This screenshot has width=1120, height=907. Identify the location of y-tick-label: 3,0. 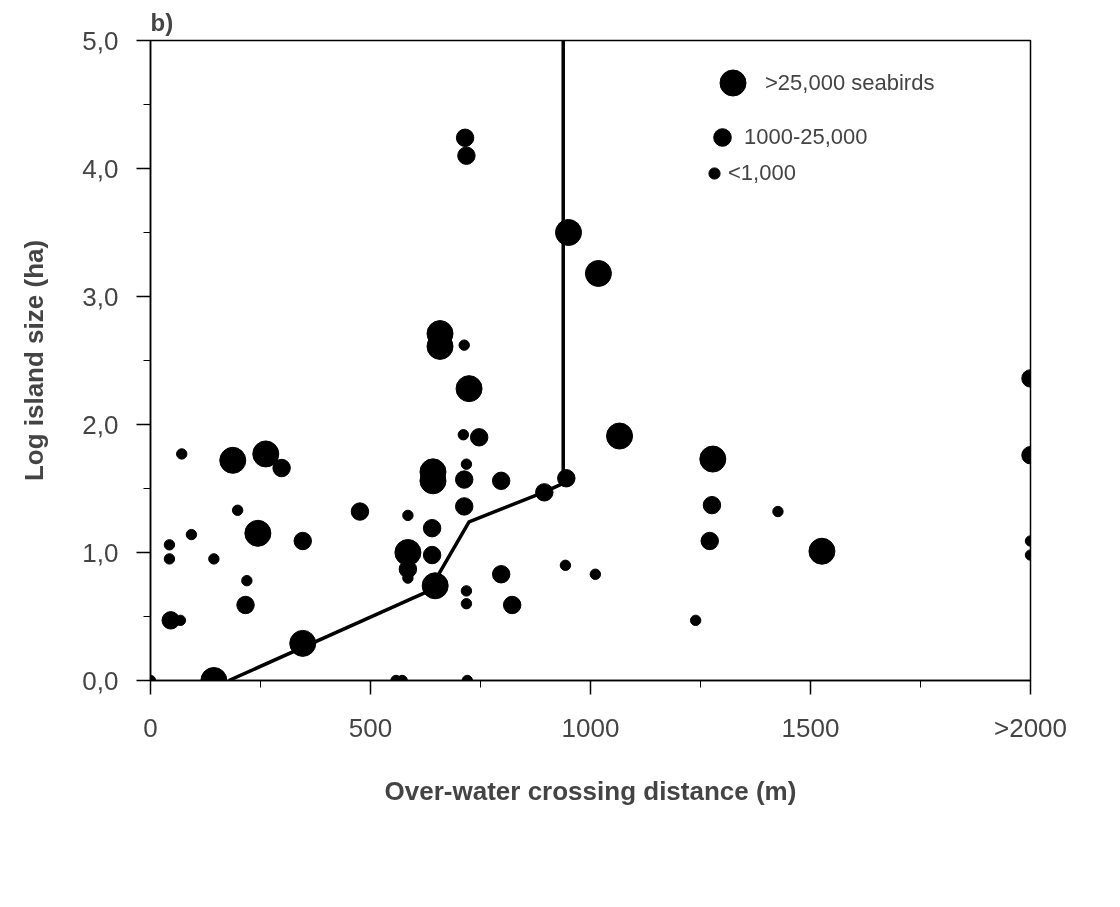
(100, 296).